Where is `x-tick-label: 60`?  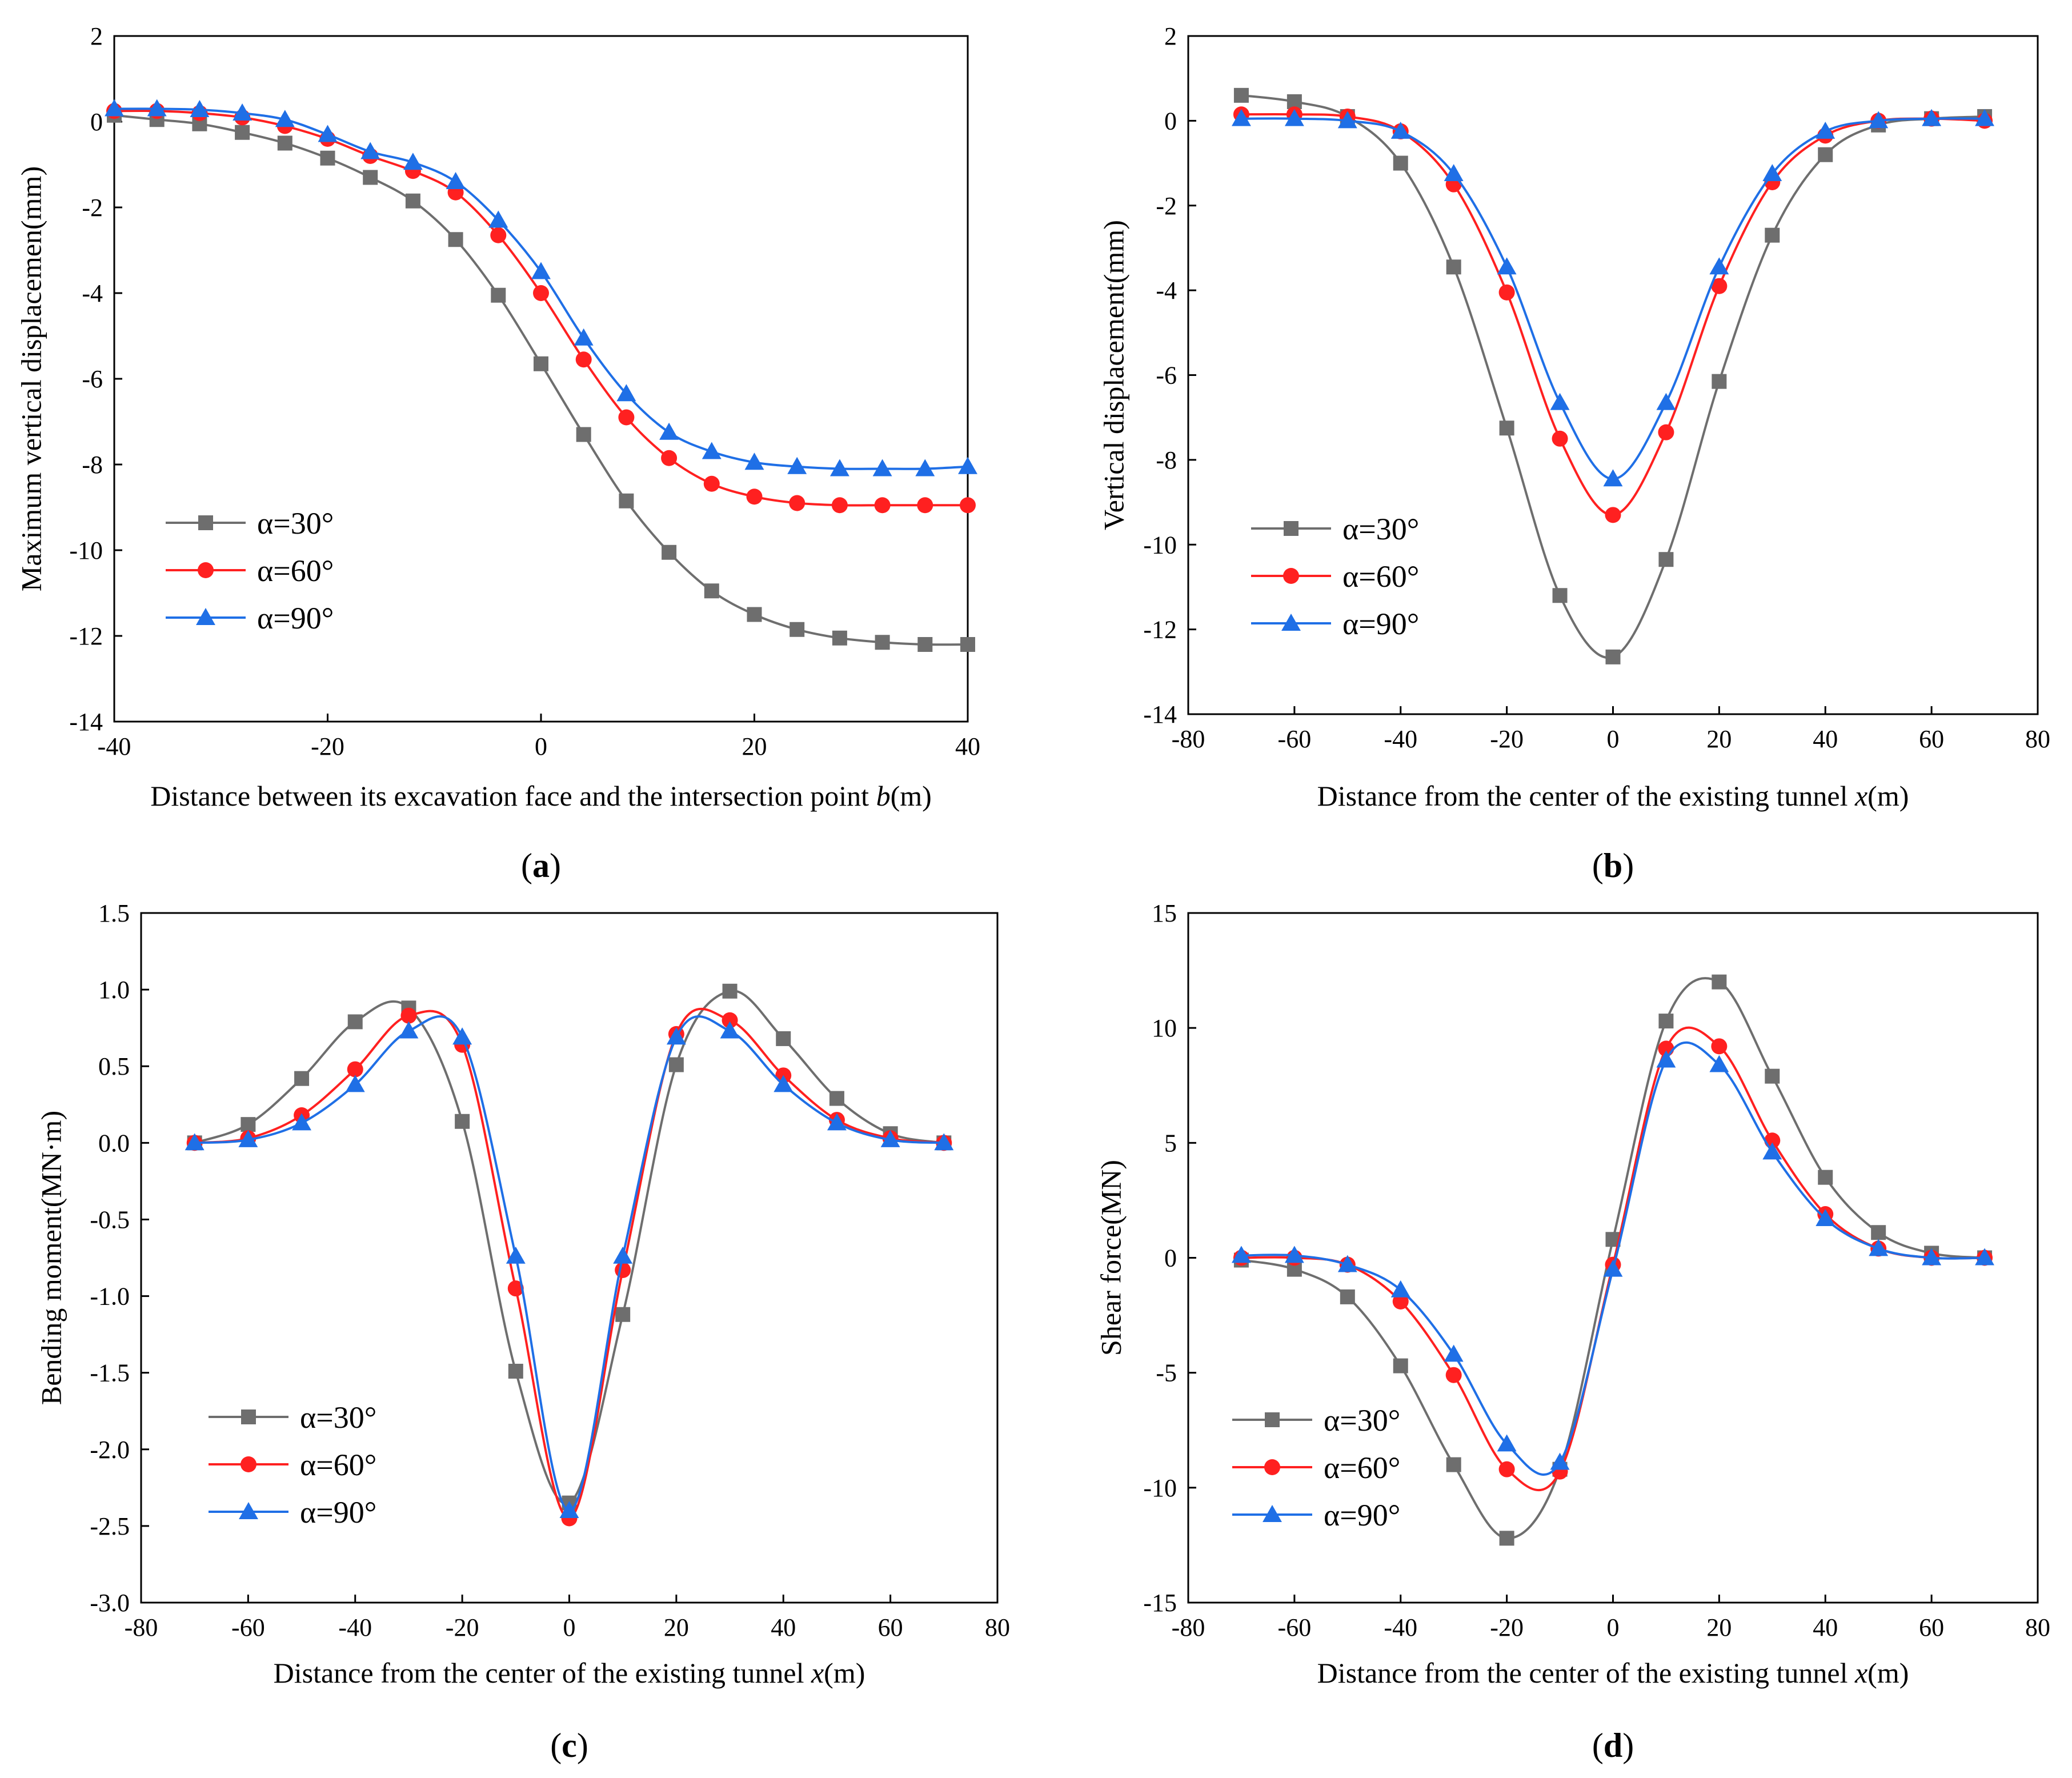
x-tick-label: 60 is located at coordinates (1931, 739).